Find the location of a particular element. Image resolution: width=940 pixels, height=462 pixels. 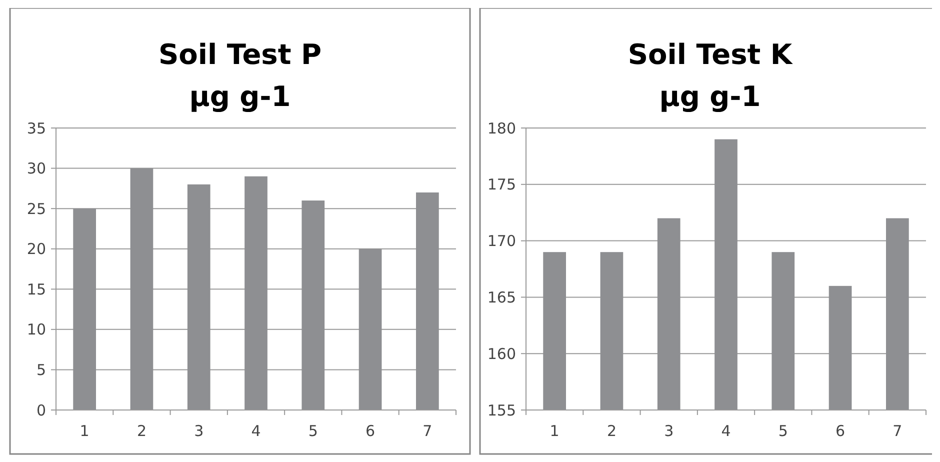

y-tick-label: 15 is located at coordinates (36, 289).